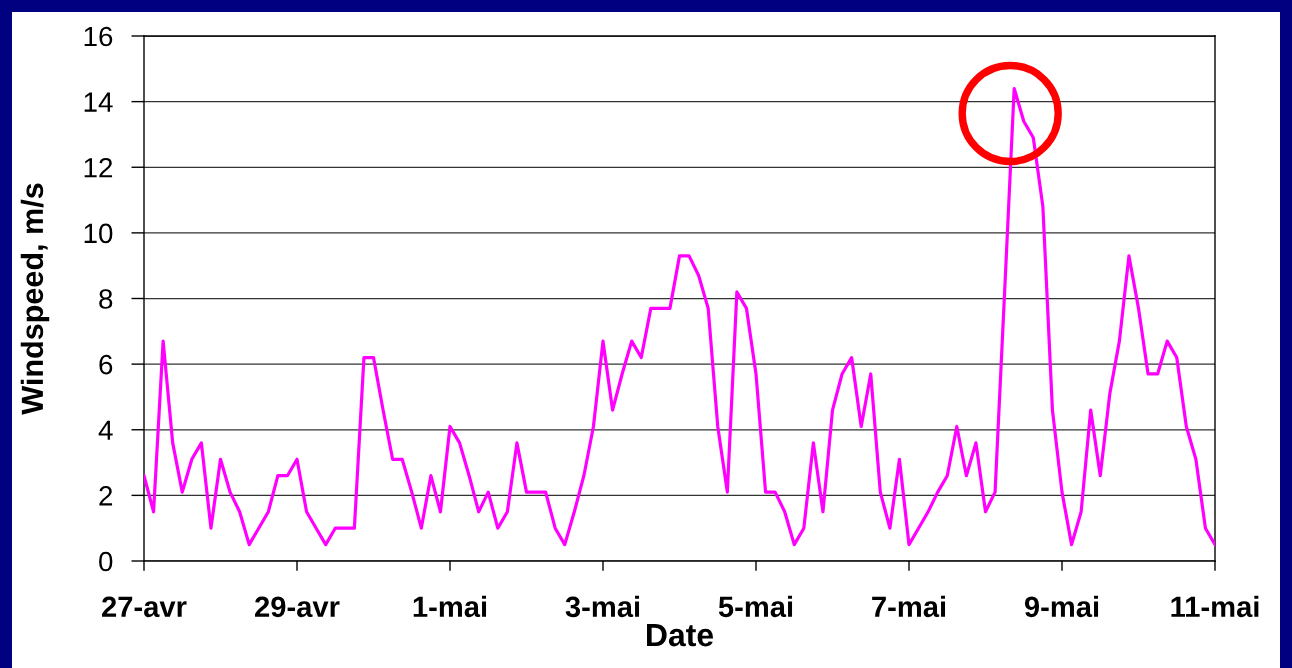  What do you see at coordinates (1061, 606) in the screenshot?
I see `x-tick-label: 9-mai` at bounding box center [1061, 606].